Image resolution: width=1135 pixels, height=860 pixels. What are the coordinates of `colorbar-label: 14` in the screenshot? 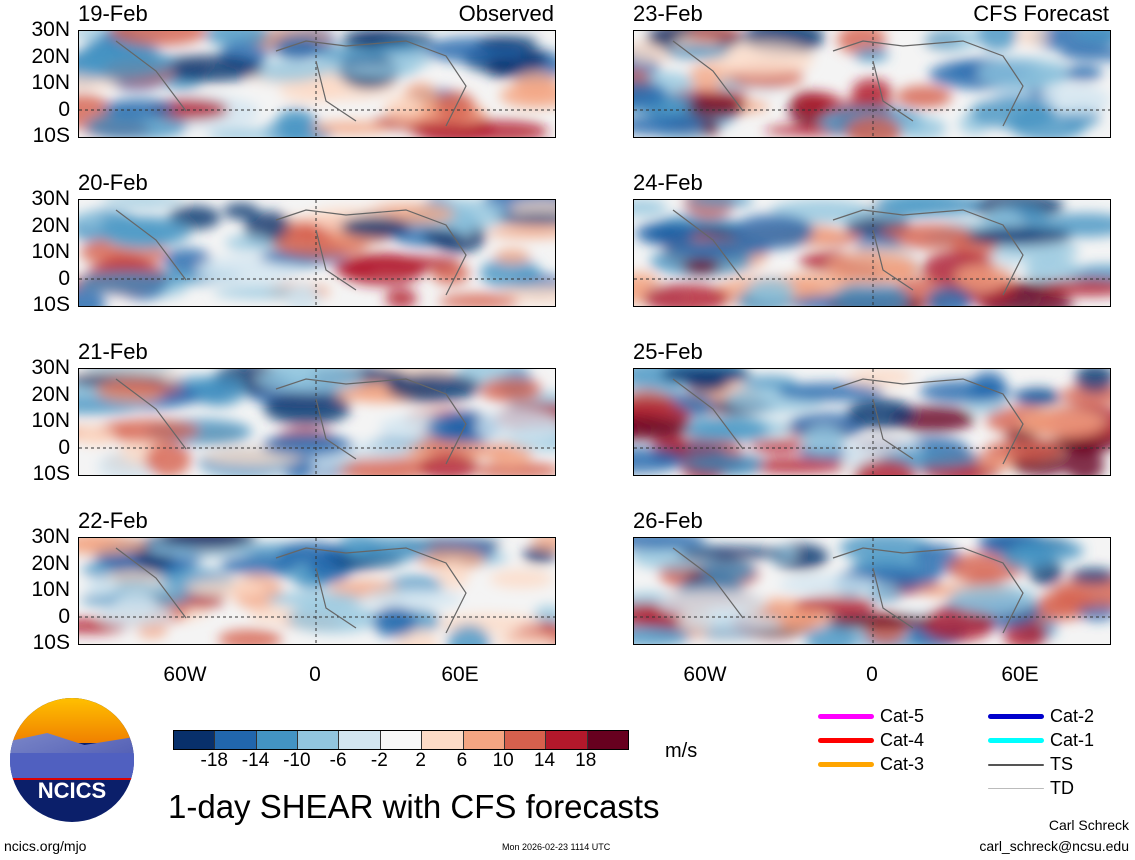 It's located at (544, 760).